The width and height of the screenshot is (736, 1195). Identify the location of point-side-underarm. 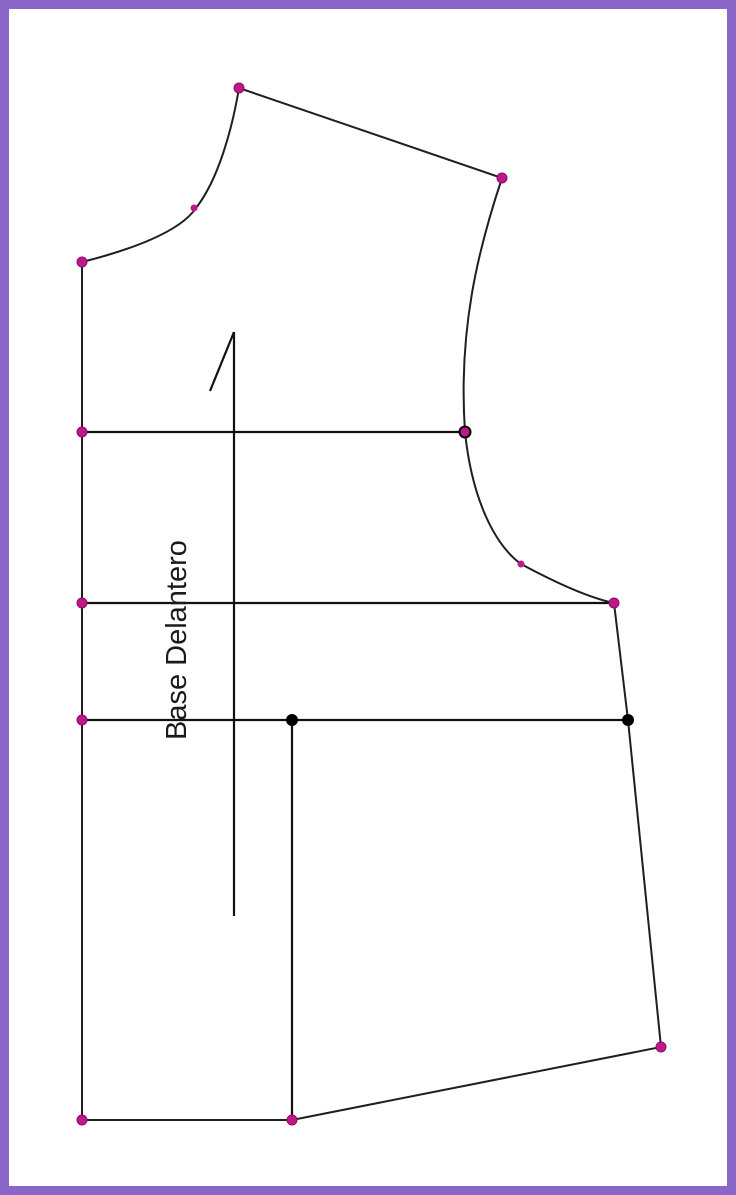
(614, 603).